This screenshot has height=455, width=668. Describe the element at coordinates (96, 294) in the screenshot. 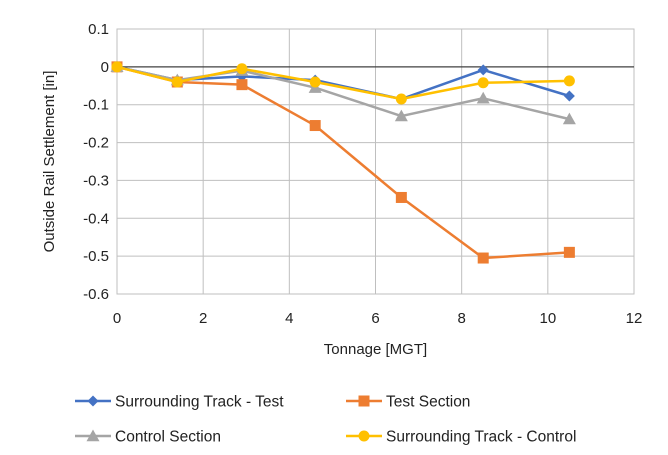

I see `y-tick-label: -0.6` at that location.